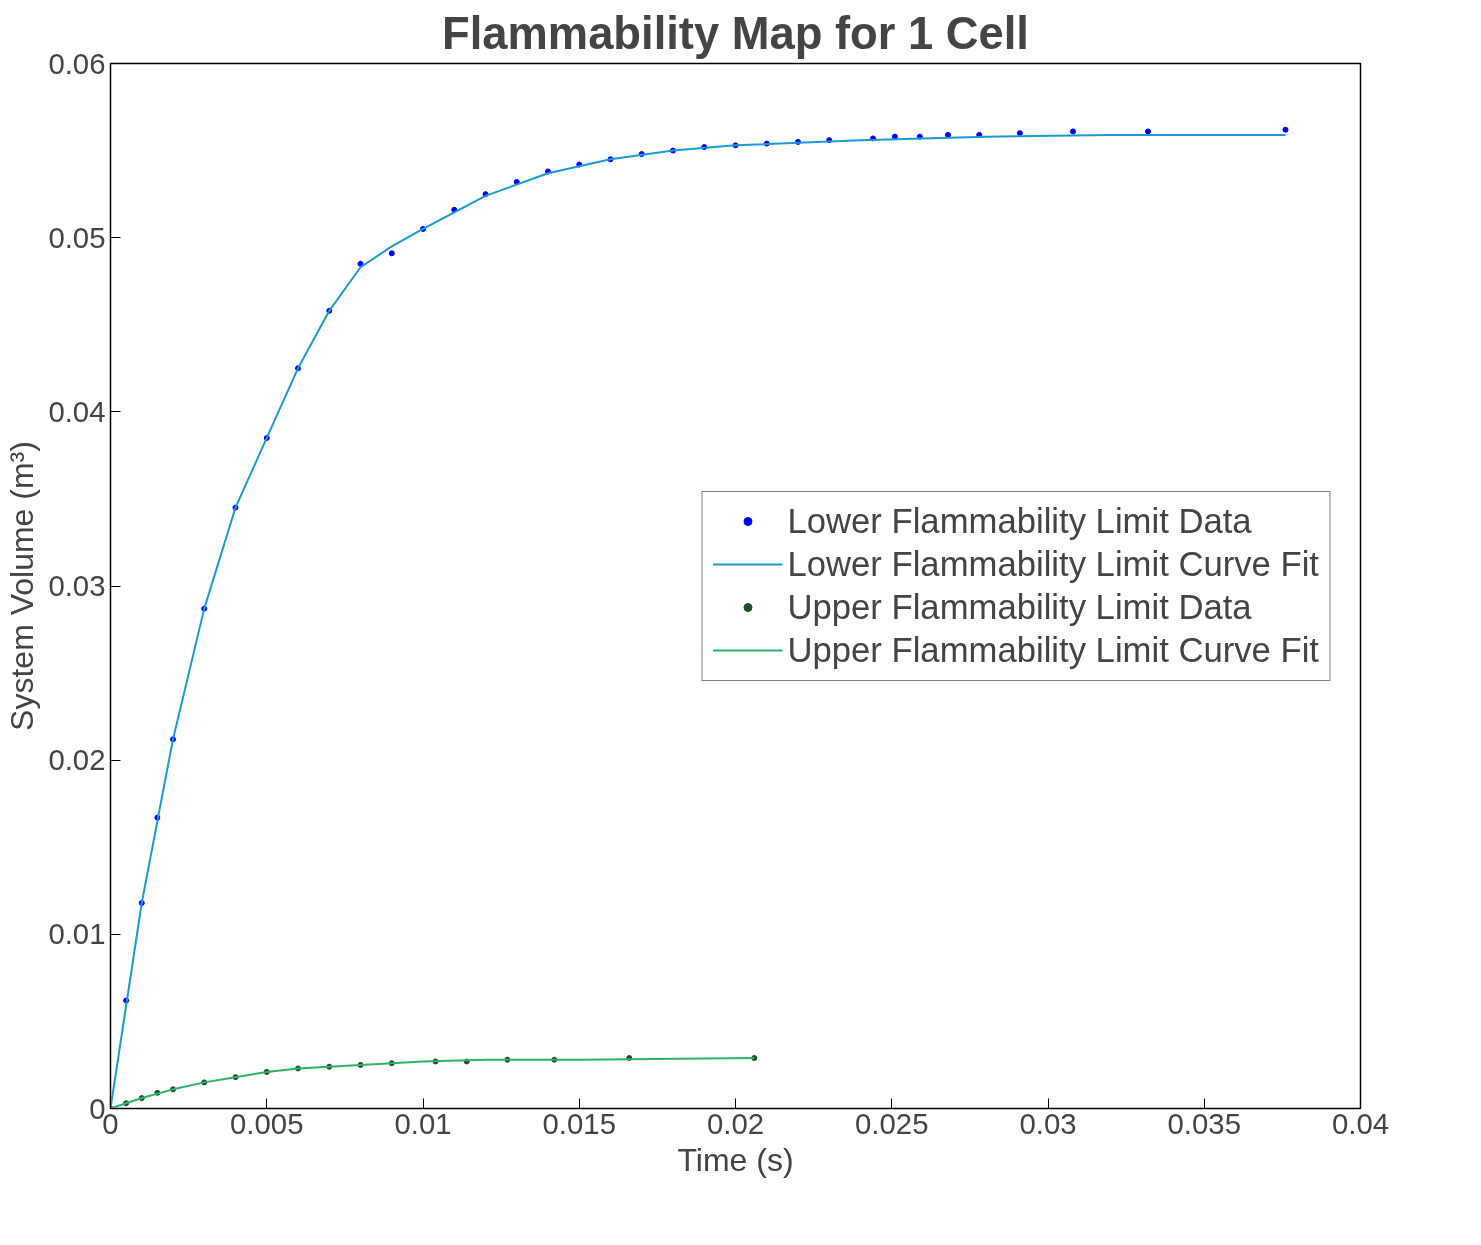 The height and width of the screenshot is (1245, 1481). I want to click on legend-label: Lower Flammability Limit Curve Fit, so click(1053, 564).